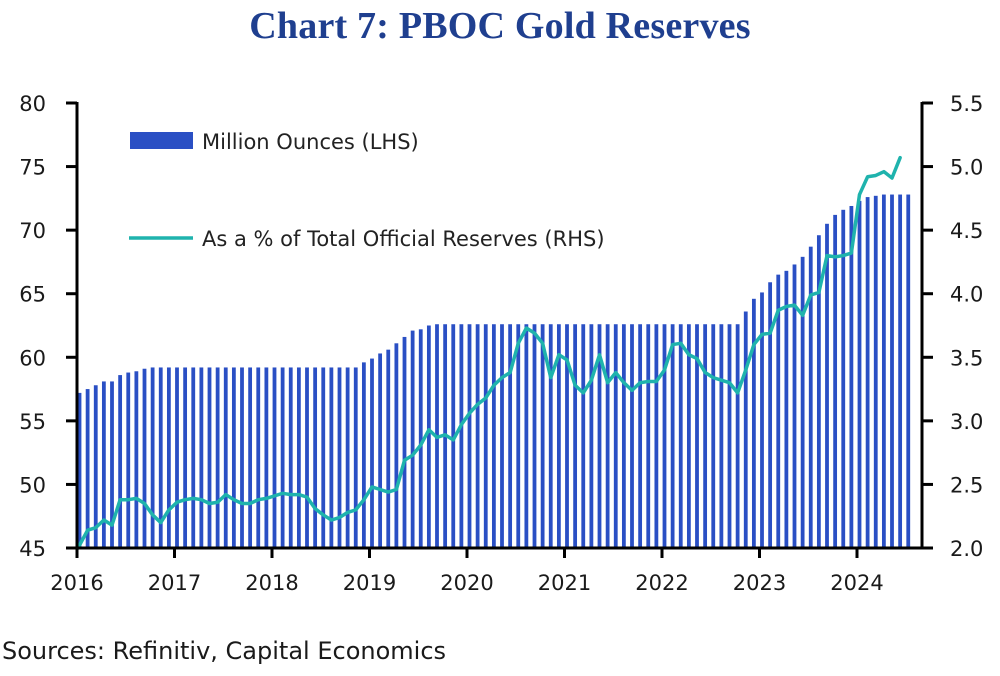 Image resolution: width=1000 pixels, height=676 pixels. Describe the element at coordinates (661, 583) in the screenshot. I see `x-tick-label: 2022` at that location.